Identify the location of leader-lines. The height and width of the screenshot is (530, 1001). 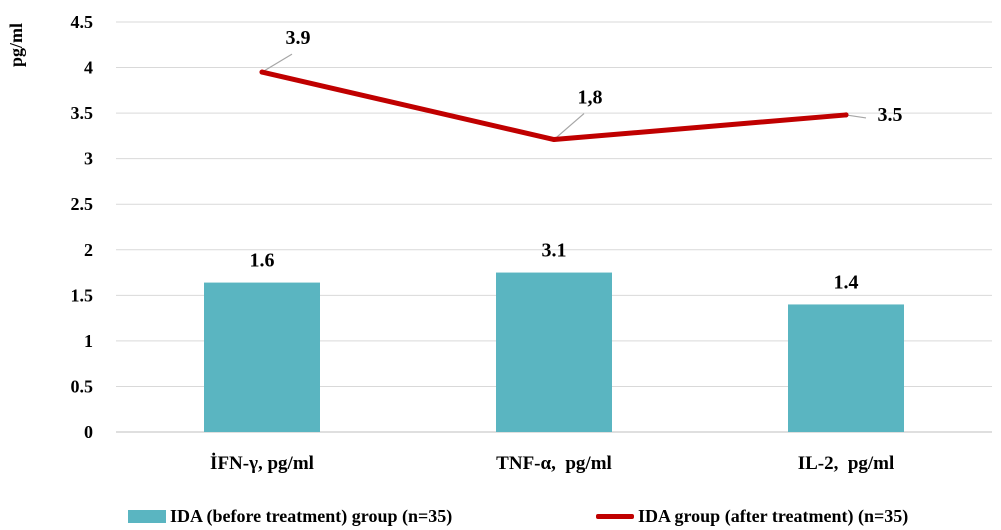
(564, 96).